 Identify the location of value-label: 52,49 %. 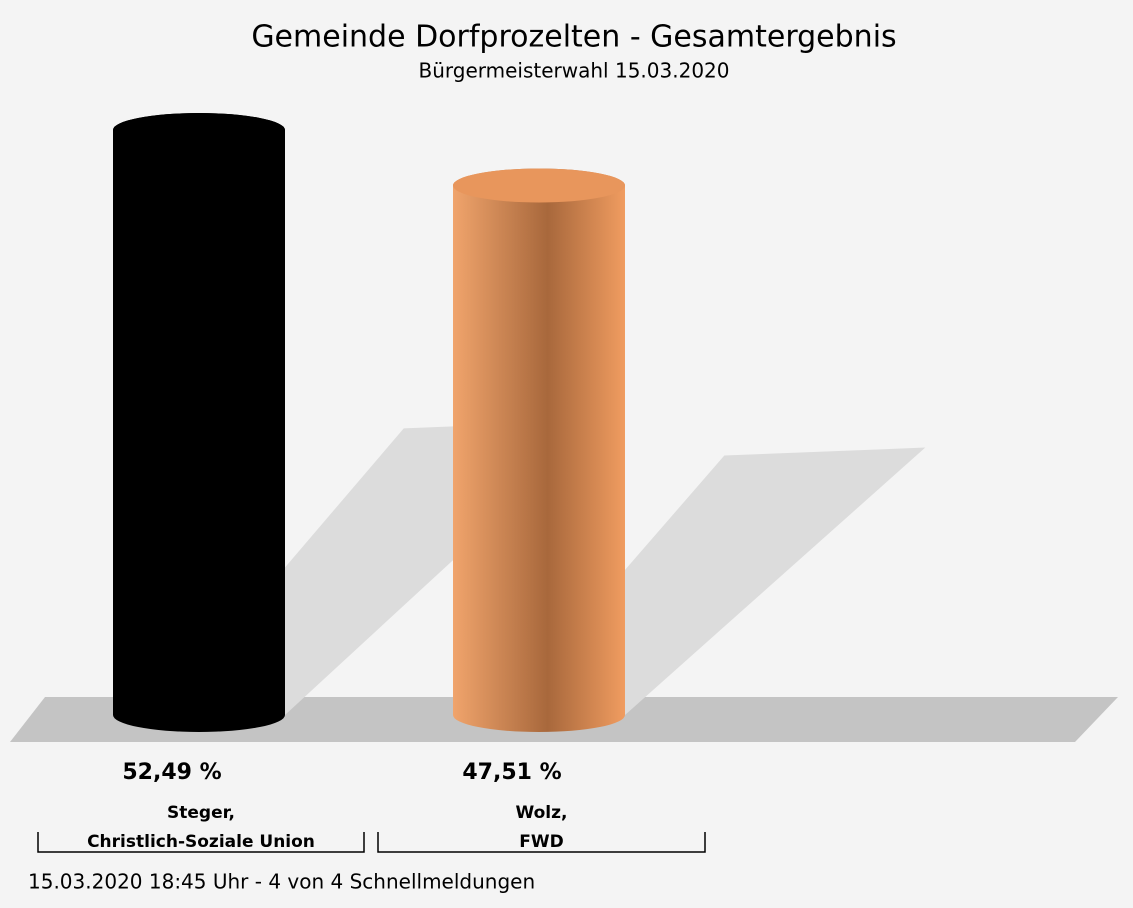
(171, 772).